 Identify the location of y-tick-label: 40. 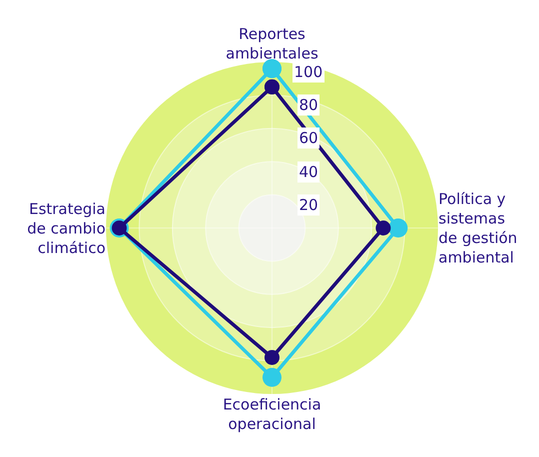
(308, 172).